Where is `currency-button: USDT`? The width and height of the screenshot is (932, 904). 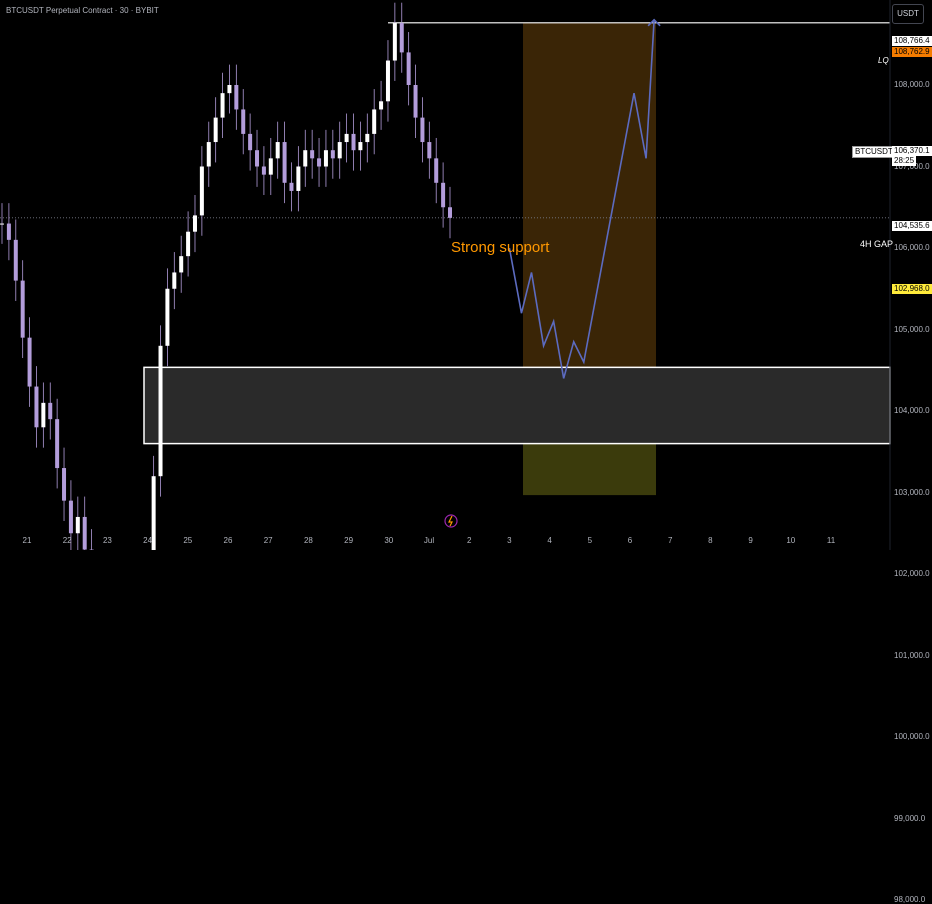
currency-button: USDT is located at coordinates (908, 14).